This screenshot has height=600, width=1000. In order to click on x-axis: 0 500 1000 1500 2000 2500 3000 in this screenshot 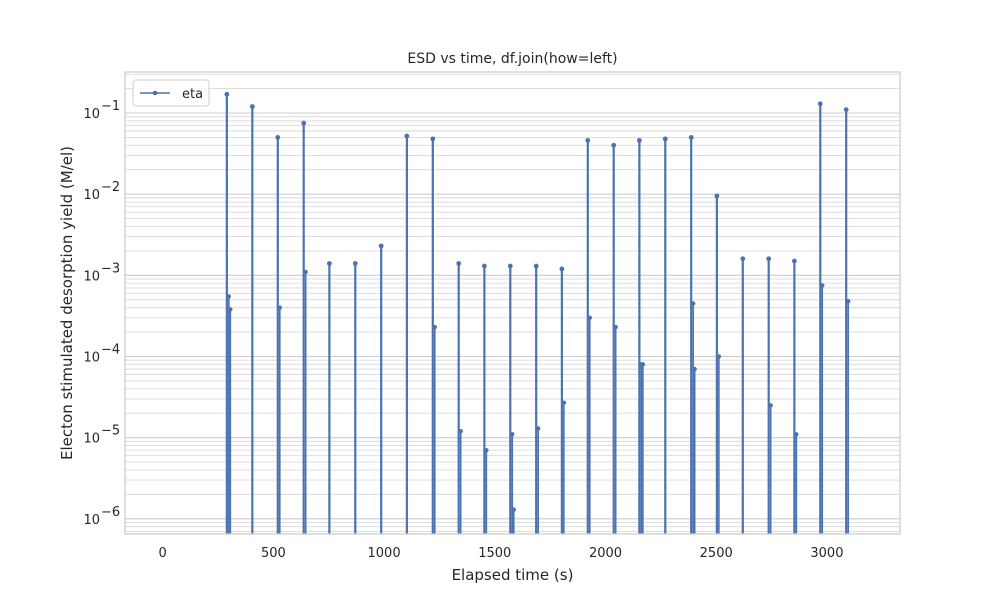, I will do `click(501, 553)`.